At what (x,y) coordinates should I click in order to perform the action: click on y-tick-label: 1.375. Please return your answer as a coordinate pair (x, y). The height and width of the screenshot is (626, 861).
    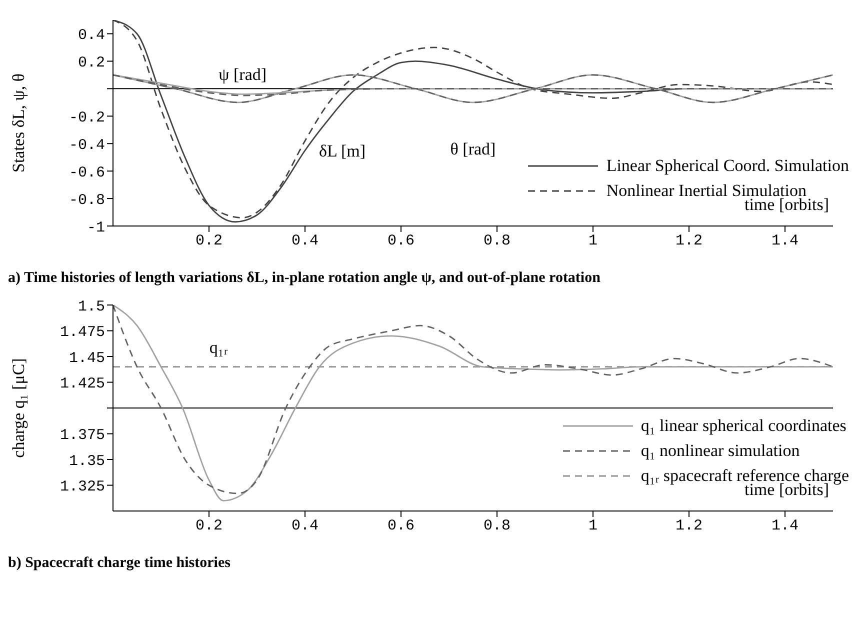
    Looking at the image, I should click on (82, 435).